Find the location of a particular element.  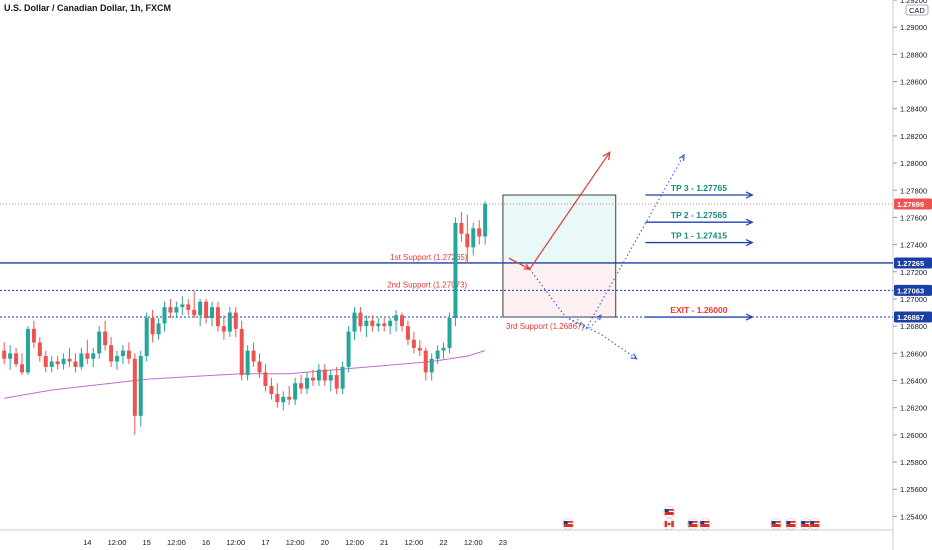

bear-scenario-path is located at coordinates (583, 314).